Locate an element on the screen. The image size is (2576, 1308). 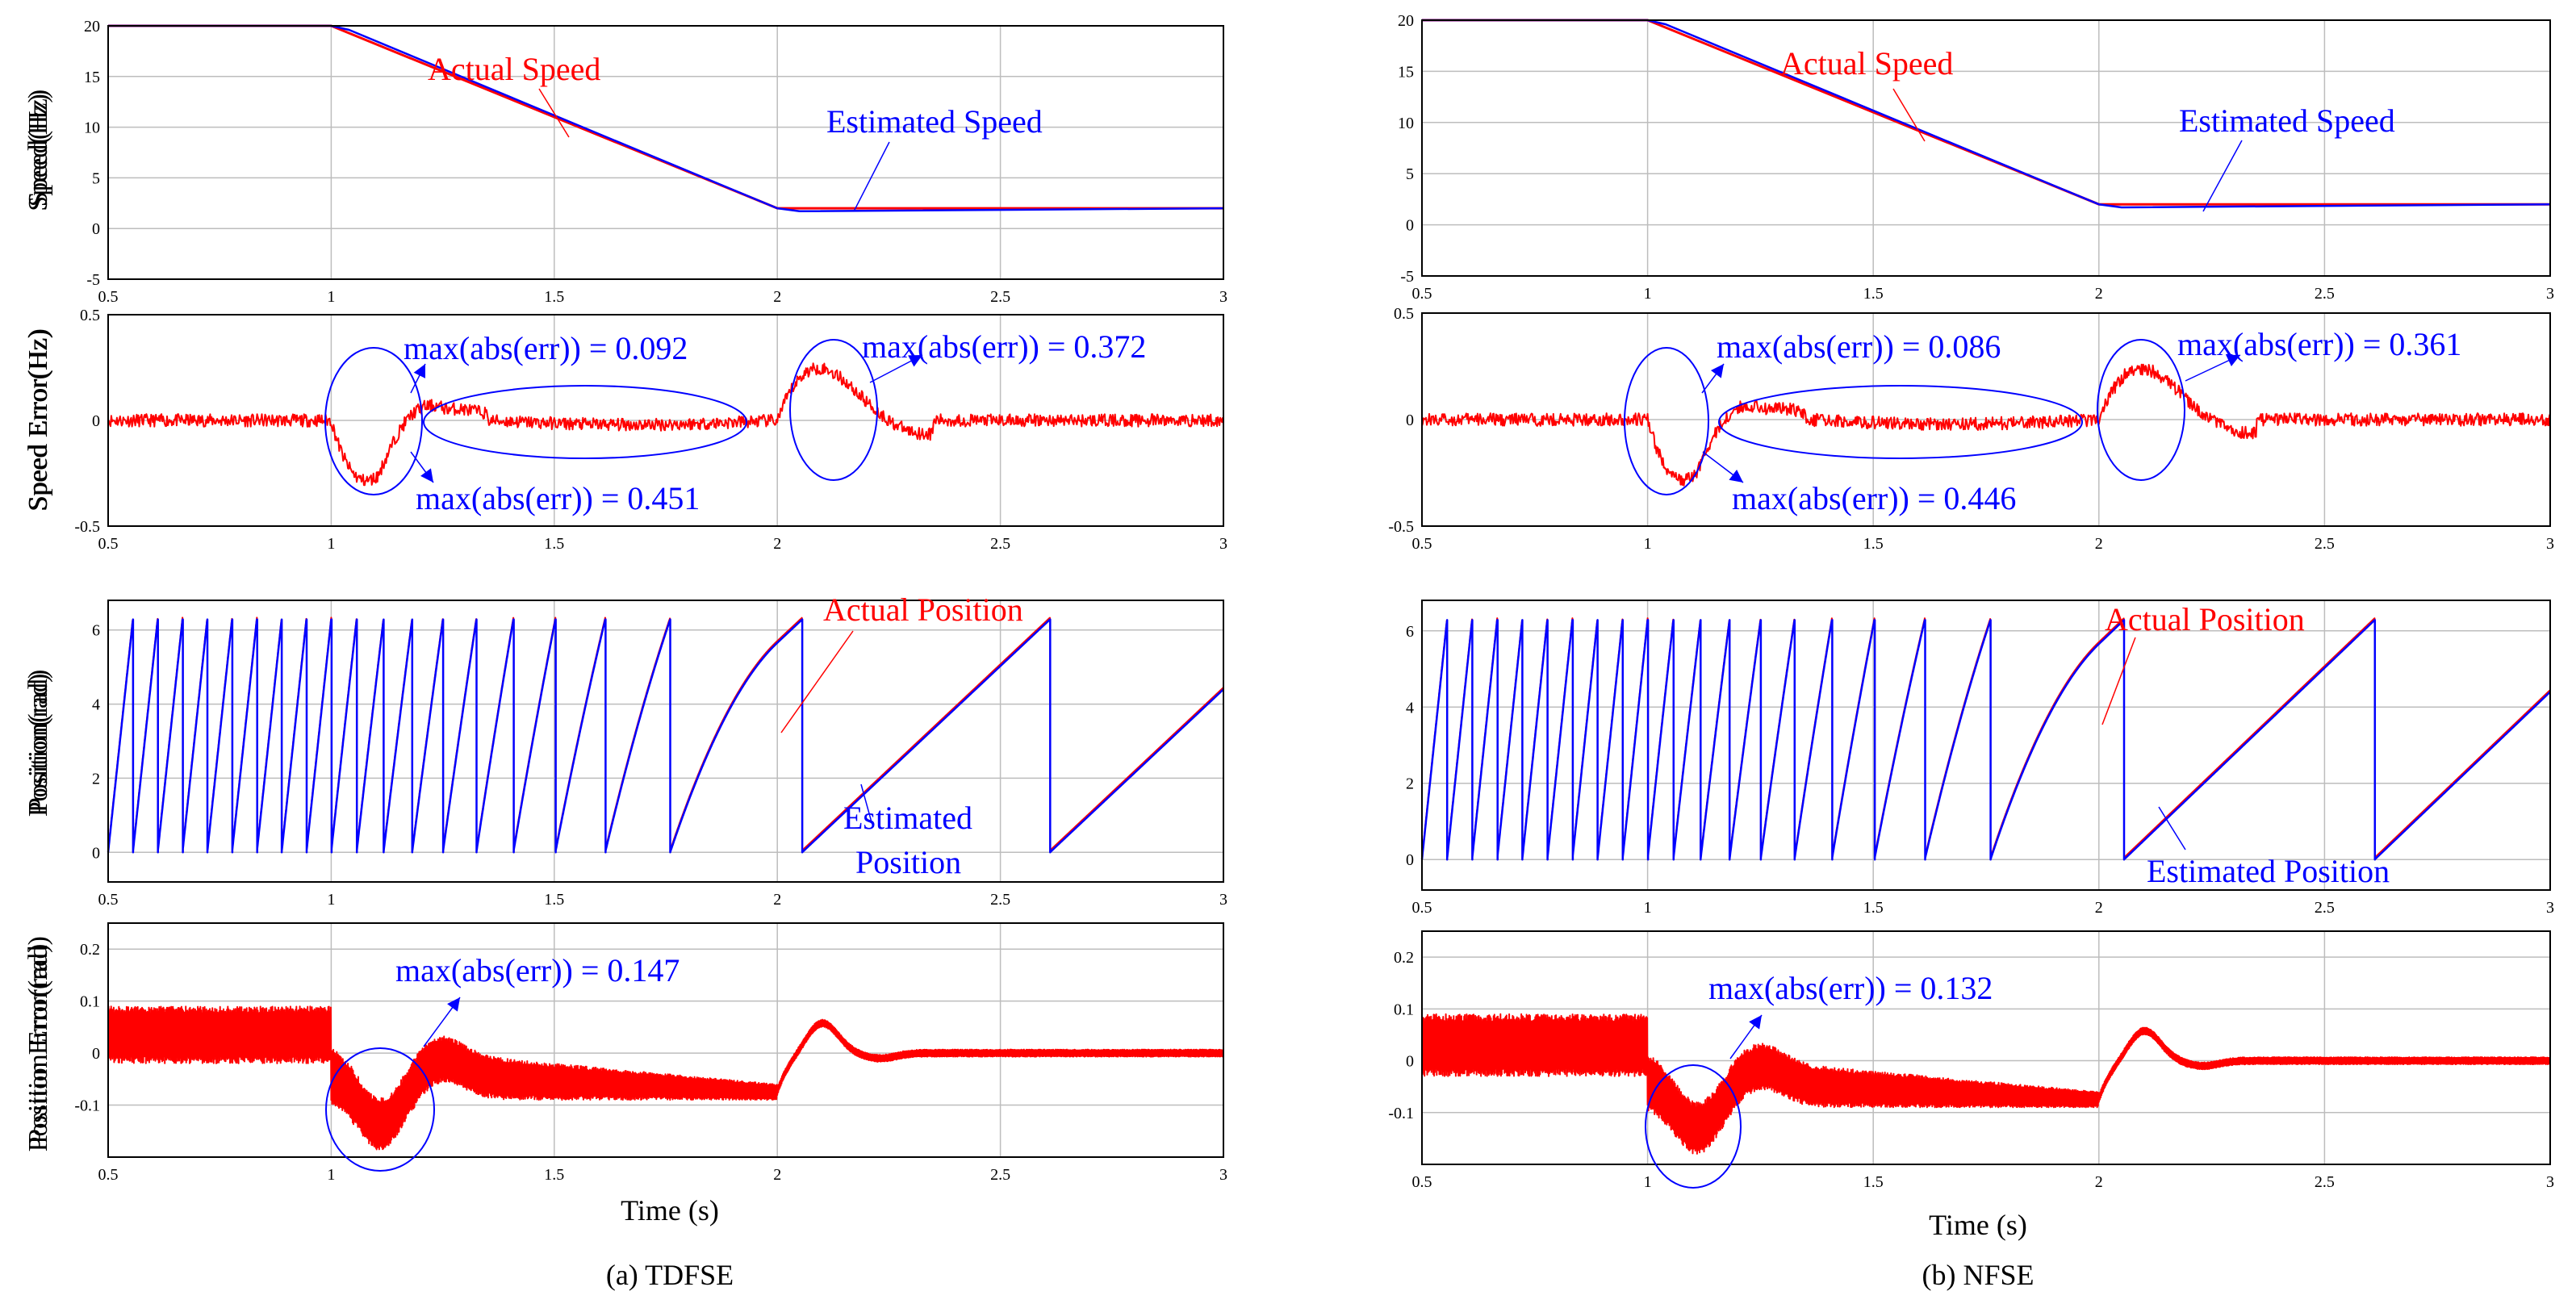
a-position-ytick-label-3: 6 is located at coordinates (96, 631).